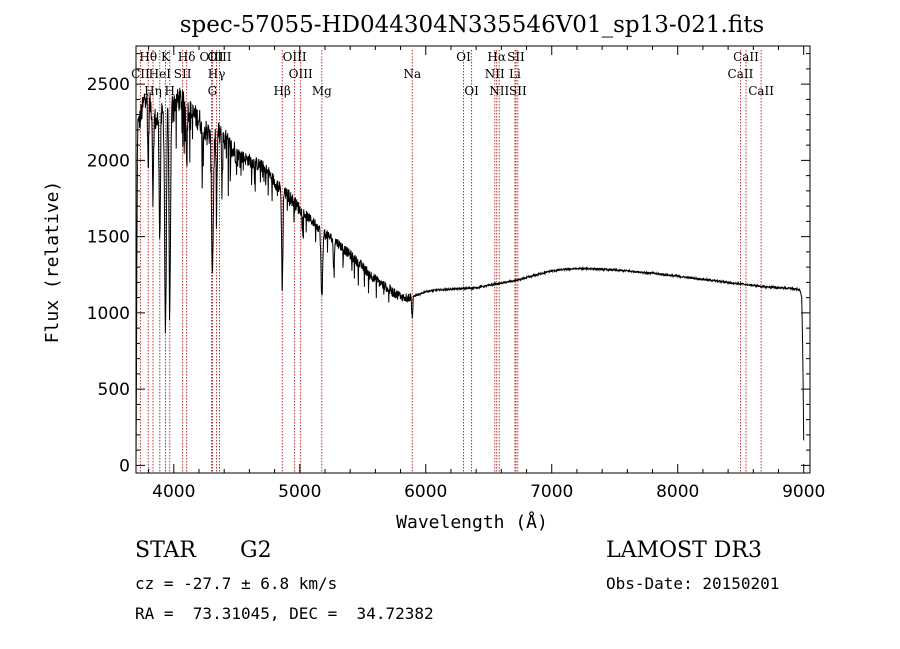  I want to click on y-tick-label-2000: 2000, so click(108, 161).